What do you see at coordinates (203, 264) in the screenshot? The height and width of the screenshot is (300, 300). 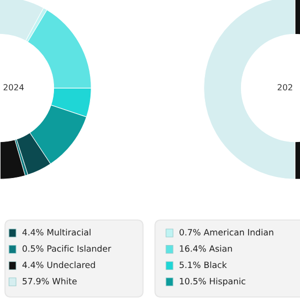 I see `legend-label: 5.1% Black` at bounding box center [203, 264].